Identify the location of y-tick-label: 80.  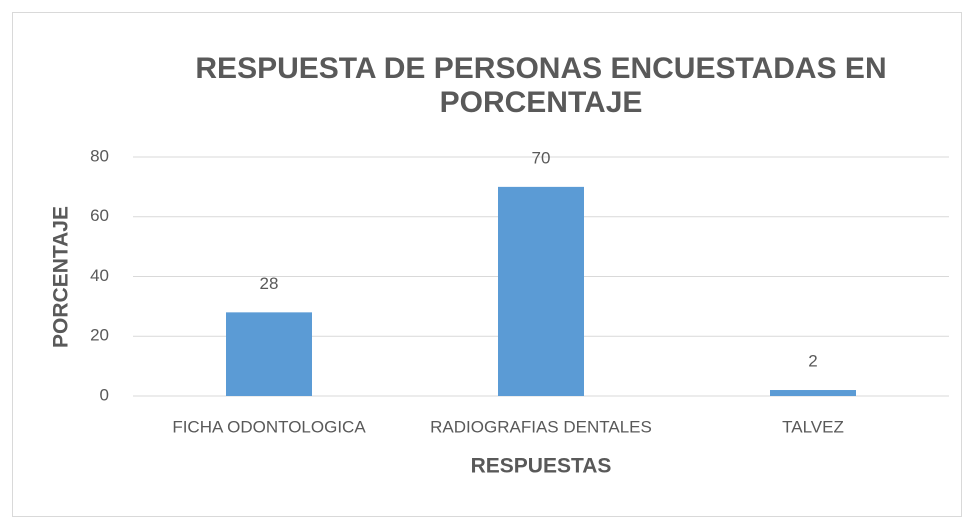
(99, 155).